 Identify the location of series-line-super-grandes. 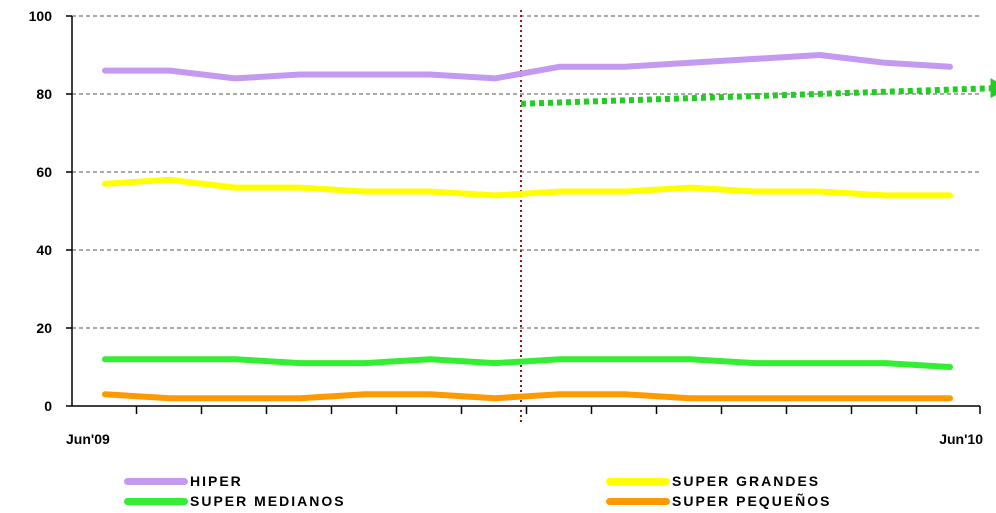
(527, 187).